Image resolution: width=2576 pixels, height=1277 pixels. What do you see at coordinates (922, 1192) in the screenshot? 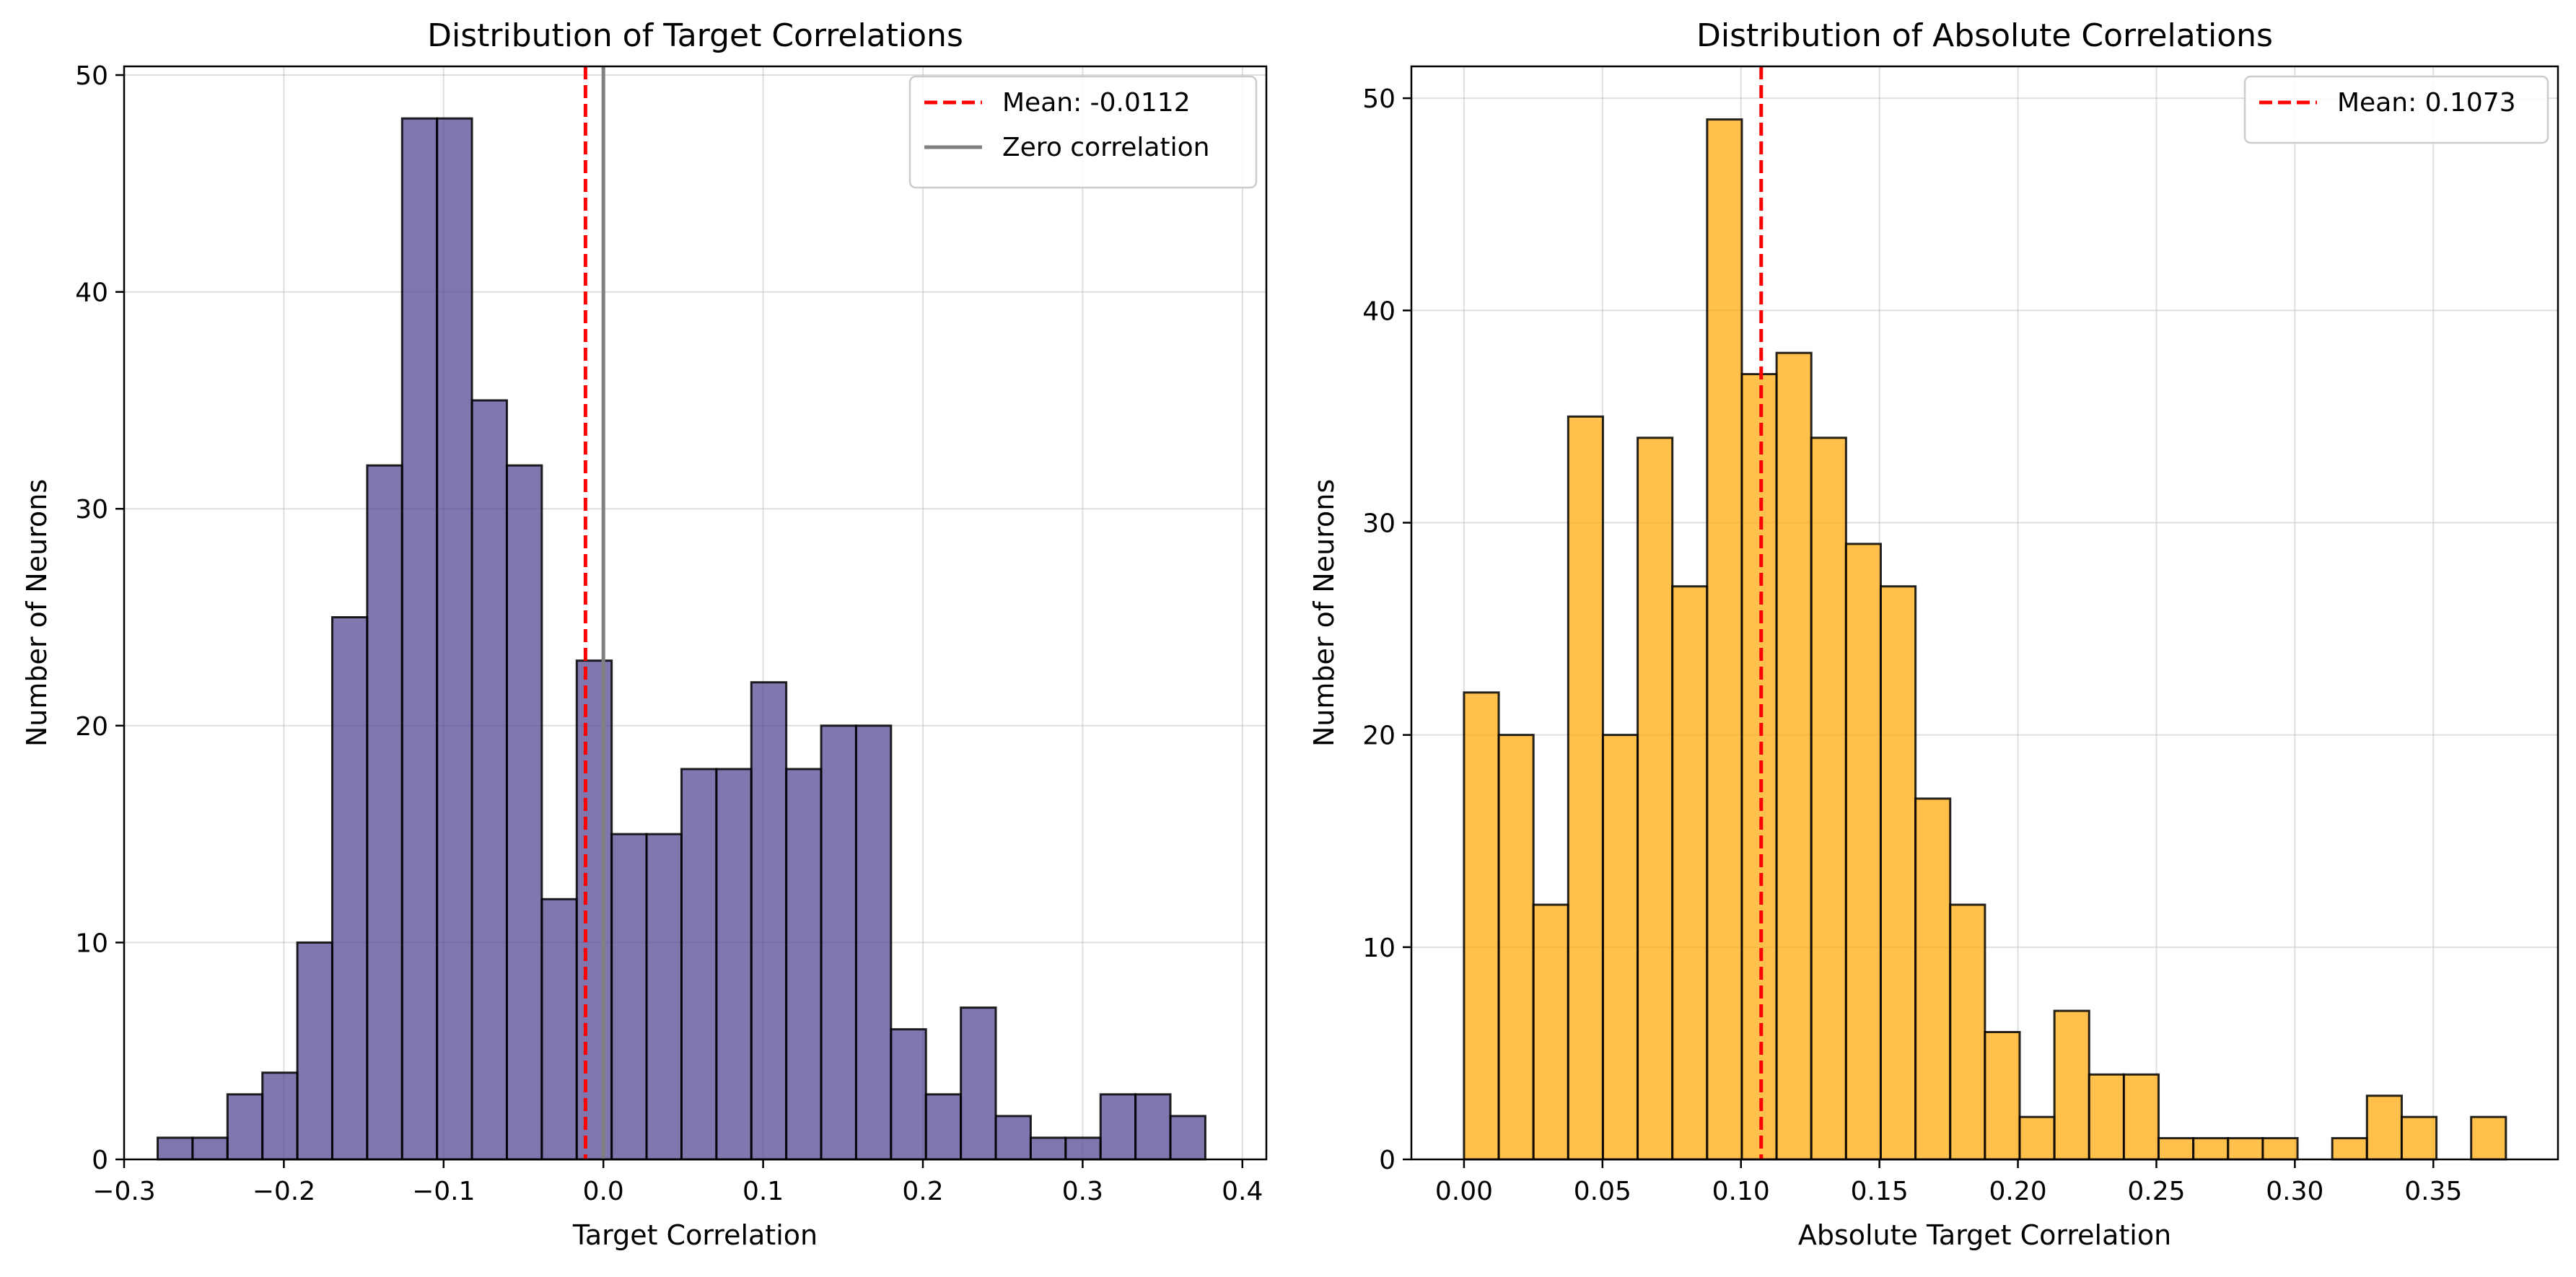
I see `x-tick-label: 0.2` at bounding box center [922, 1192].